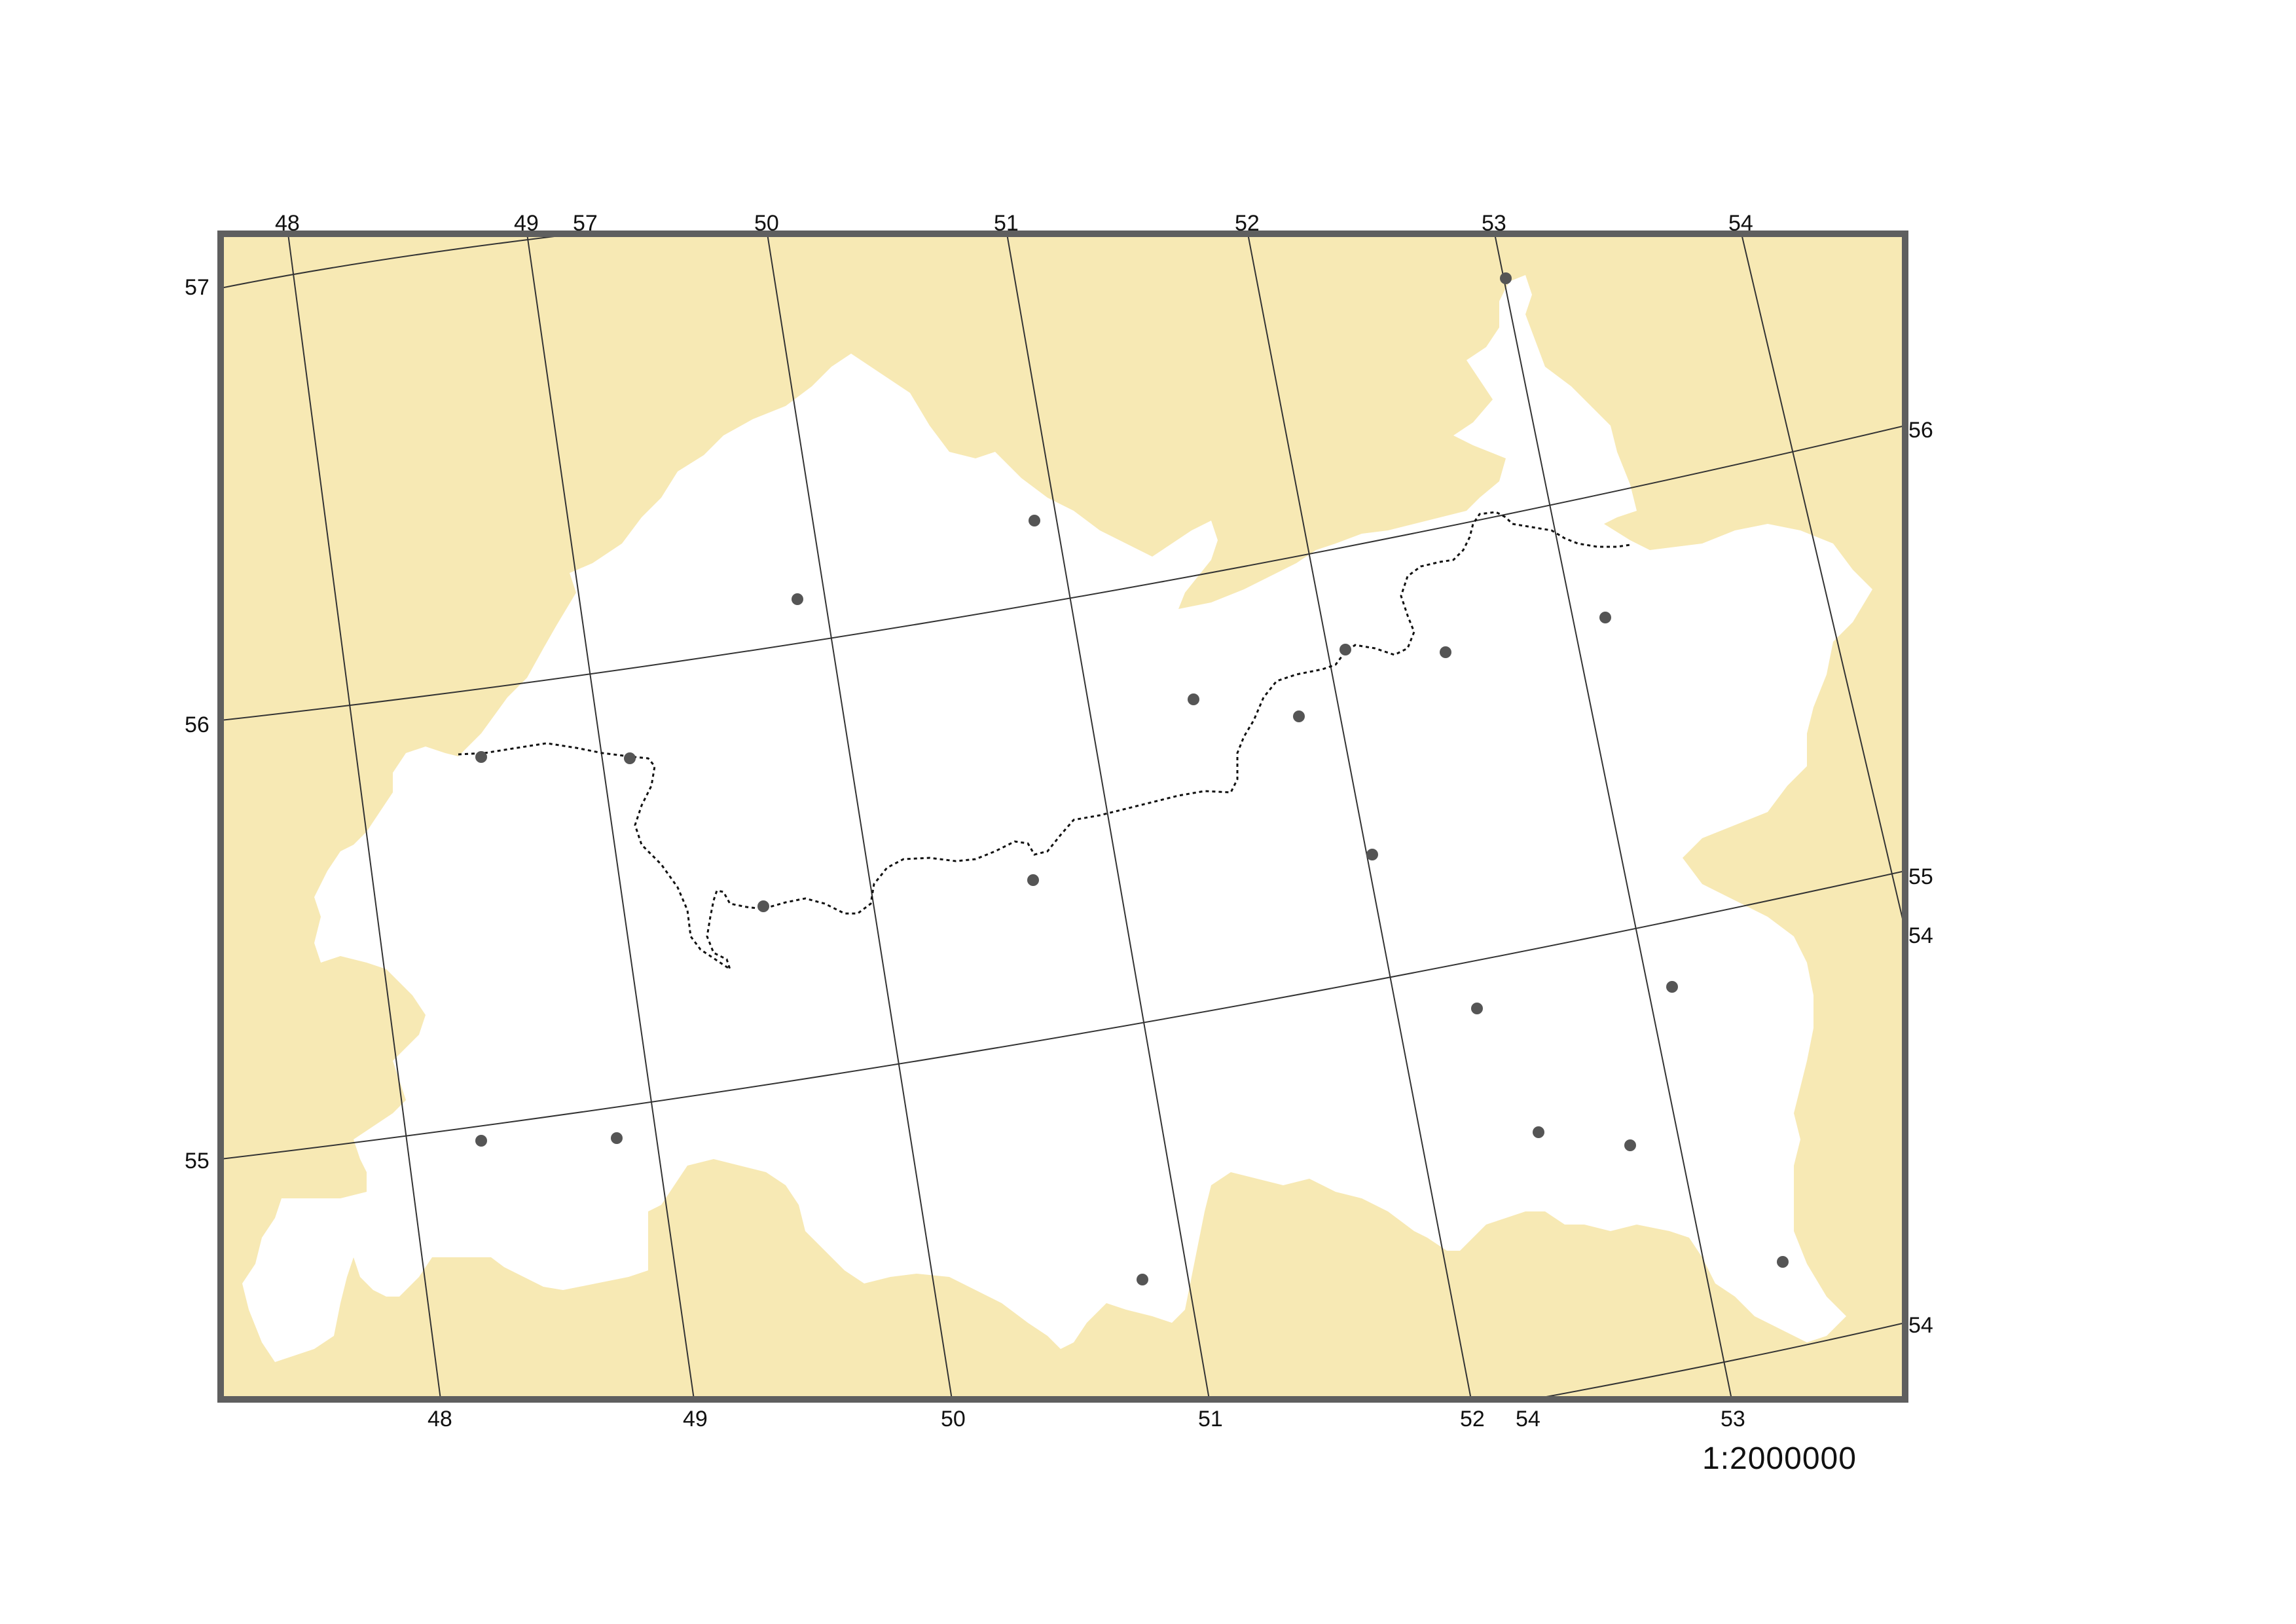  I want to click on meridian-label-top: 54, so click(1740, 223).